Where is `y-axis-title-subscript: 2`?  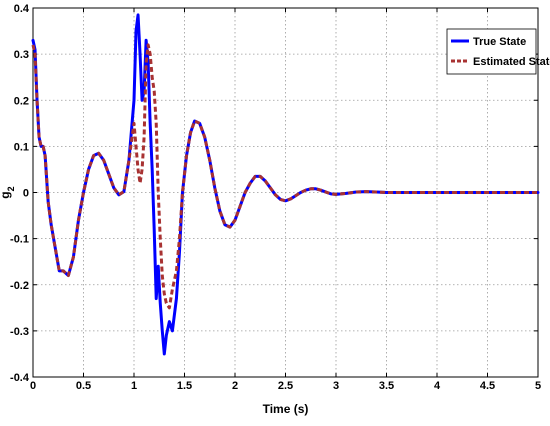
y-axis-title-subscript: 2 is located at coordinates (11, 188).